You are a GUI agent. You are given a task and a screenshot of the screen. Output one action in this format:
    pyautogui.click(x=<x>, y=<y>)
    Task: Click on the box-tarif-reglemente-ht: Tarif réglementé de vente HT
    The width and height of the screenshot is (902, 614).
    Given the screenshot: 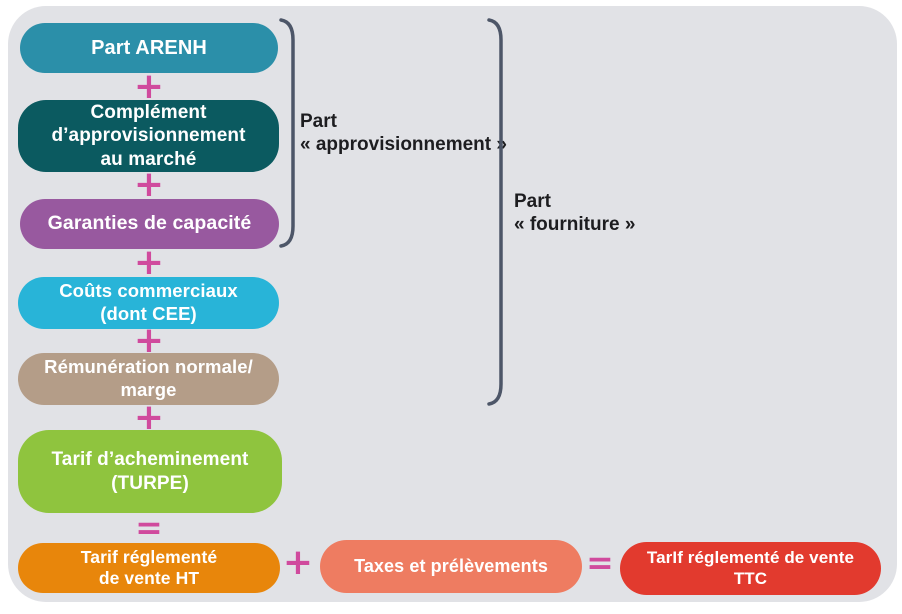 What is the action you would take?
    pyautogui.click(x=149, y=568)
    